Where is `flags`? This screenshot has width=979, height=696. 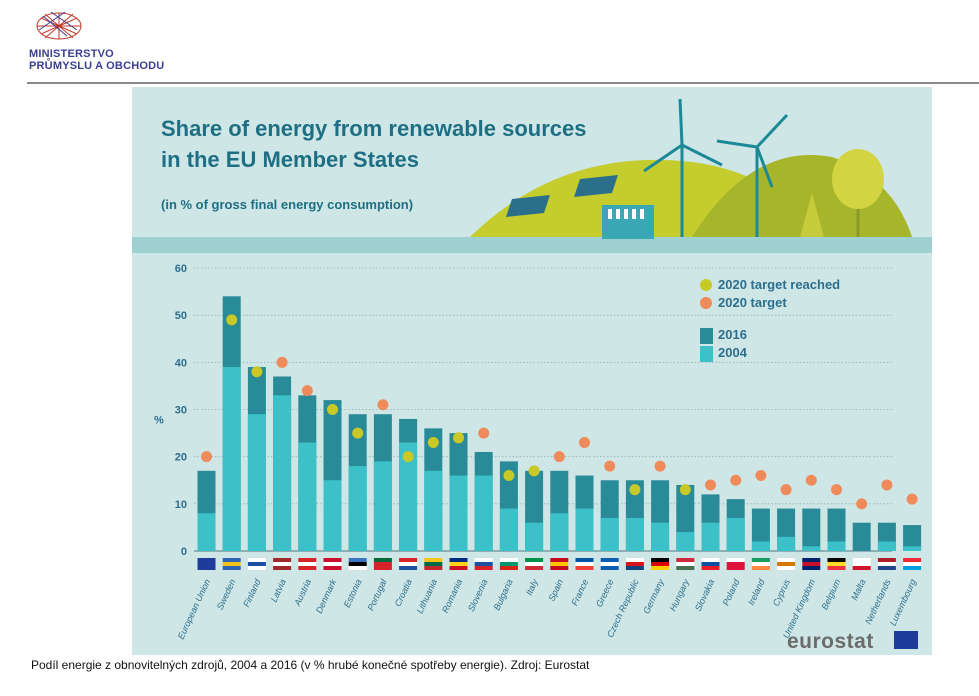 flags is located at coordinates (559, 564).